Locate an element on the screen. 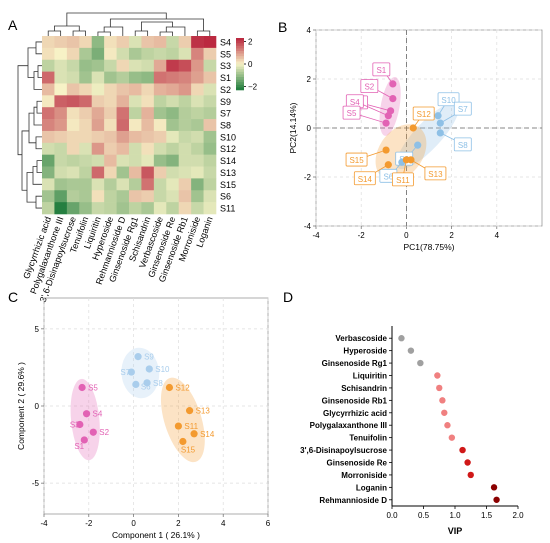 The height and width of the screenshot is (543, 550). heatmap-row-label: S11 is located at coordinates (227, 209).